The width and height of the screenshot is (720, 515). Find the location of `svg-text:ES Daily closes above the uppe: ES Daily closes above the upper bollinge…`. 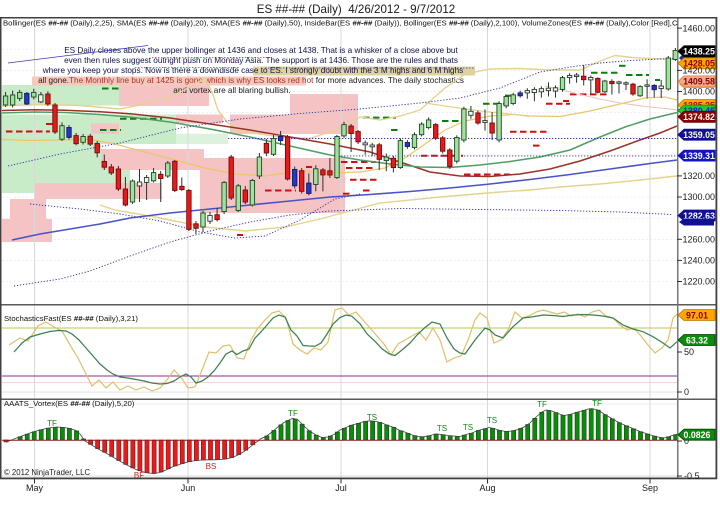

svg-text:ES Daily closes above the uppe: ES Daily closes above the upper bollinge… is located at coordinates (261, 50).